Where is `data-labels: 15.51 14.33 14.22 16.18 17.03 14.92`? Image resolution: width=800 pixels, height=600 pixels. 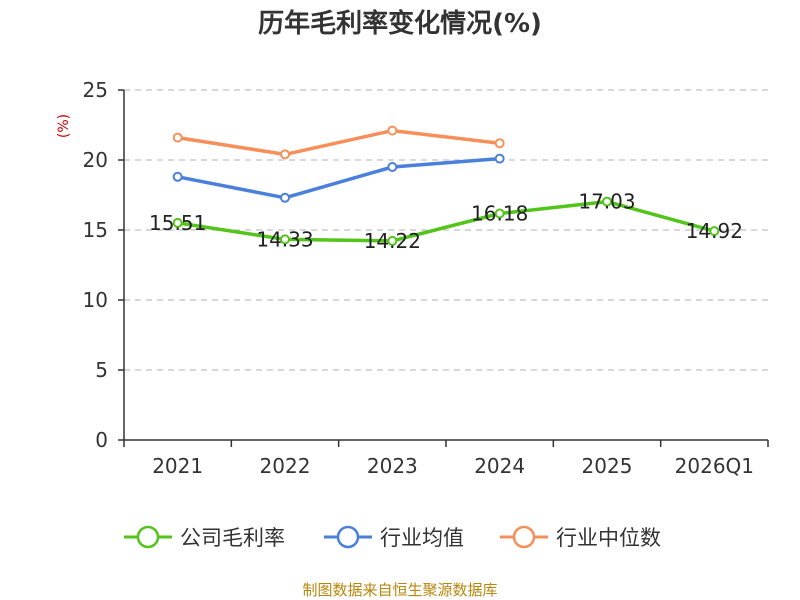
data-labels: 15.51 14.33 14.22 16.18 17.03 14.92 is located at coordinates (446, 221).